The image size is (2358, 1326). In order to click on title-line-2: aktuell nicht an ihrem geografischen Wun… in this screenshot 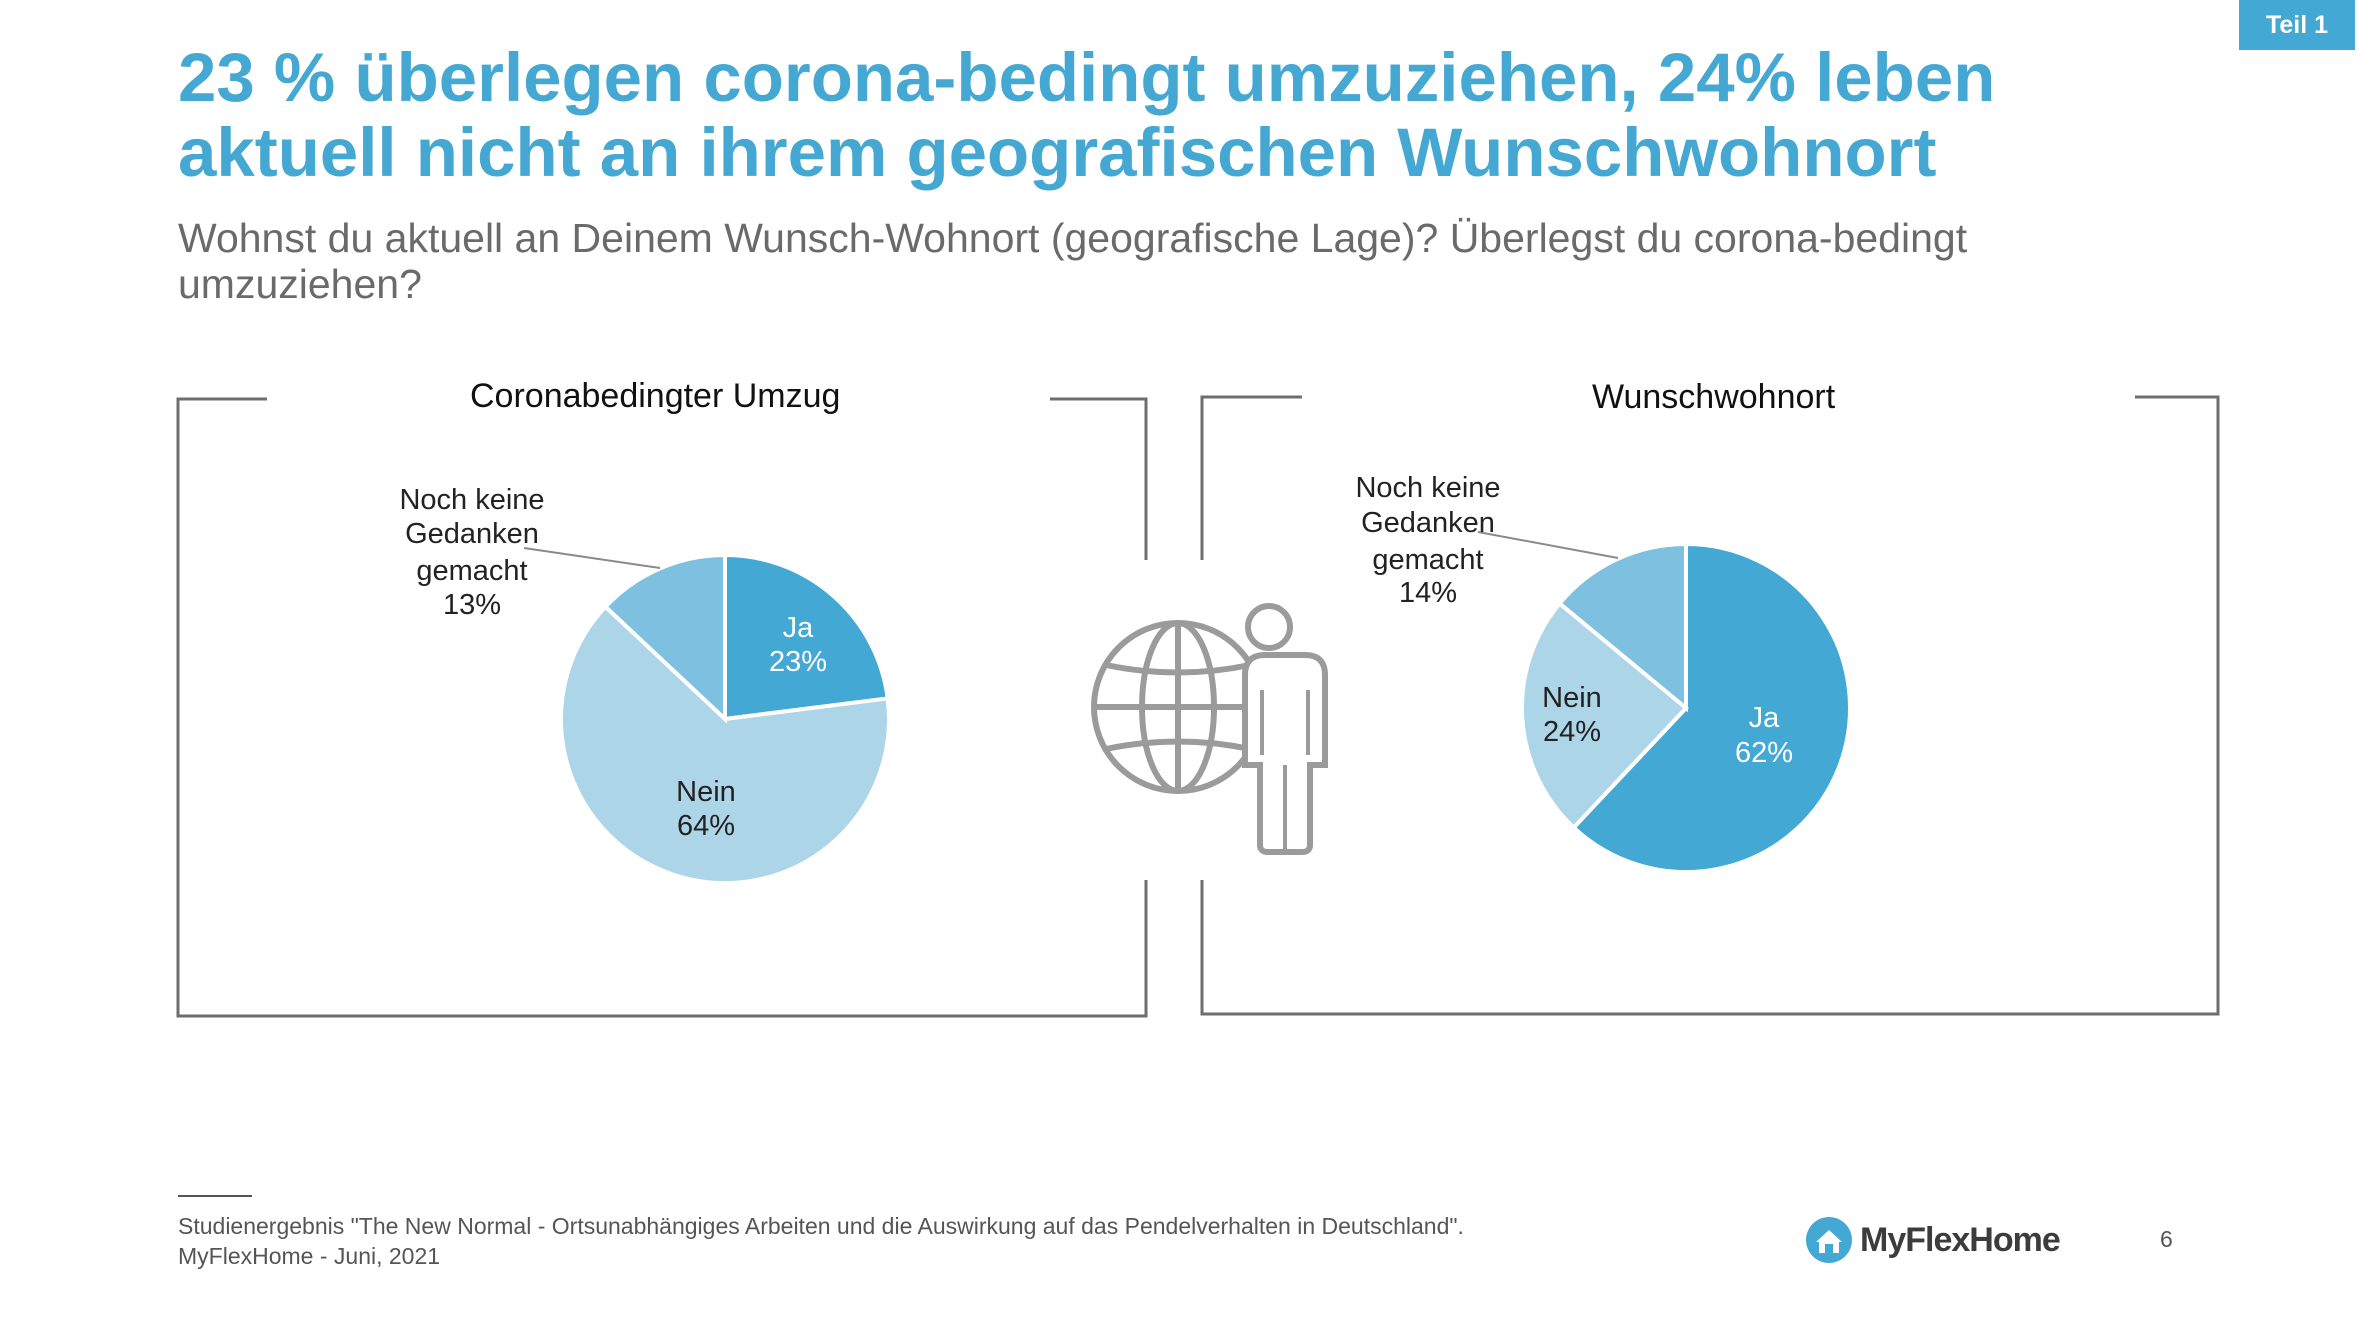, I will do `click(1057, 152)`.